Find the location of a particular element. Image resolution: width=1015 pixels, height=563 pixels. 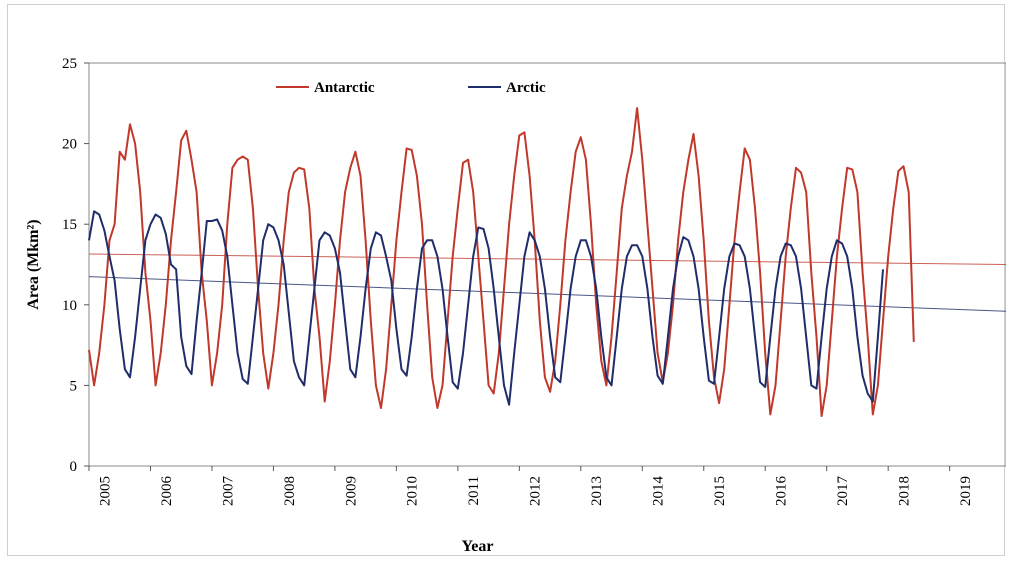

x-tick-label: 2014 is located at coordinates (659, 491).